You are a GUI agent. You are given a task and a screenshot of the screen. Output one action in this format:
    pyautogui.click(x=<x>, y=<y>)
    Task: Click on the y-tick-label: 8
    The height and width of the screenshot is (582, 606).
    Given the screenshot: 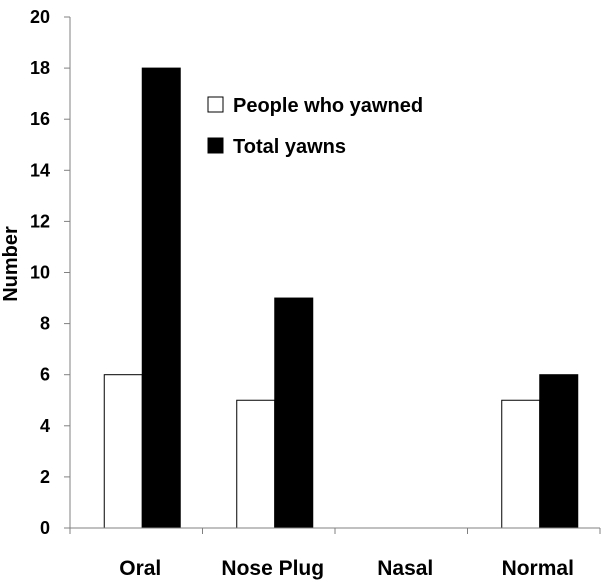 What is the action you would take?
    pyautogui.click(x=45, y=324)
    